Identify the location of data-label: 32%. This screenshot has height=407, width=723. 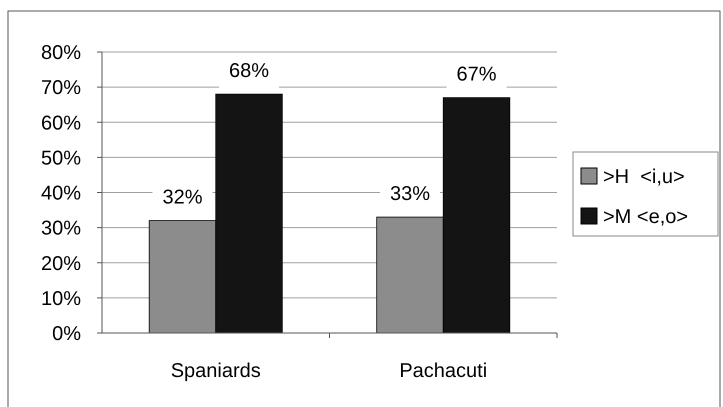
(182, 197).